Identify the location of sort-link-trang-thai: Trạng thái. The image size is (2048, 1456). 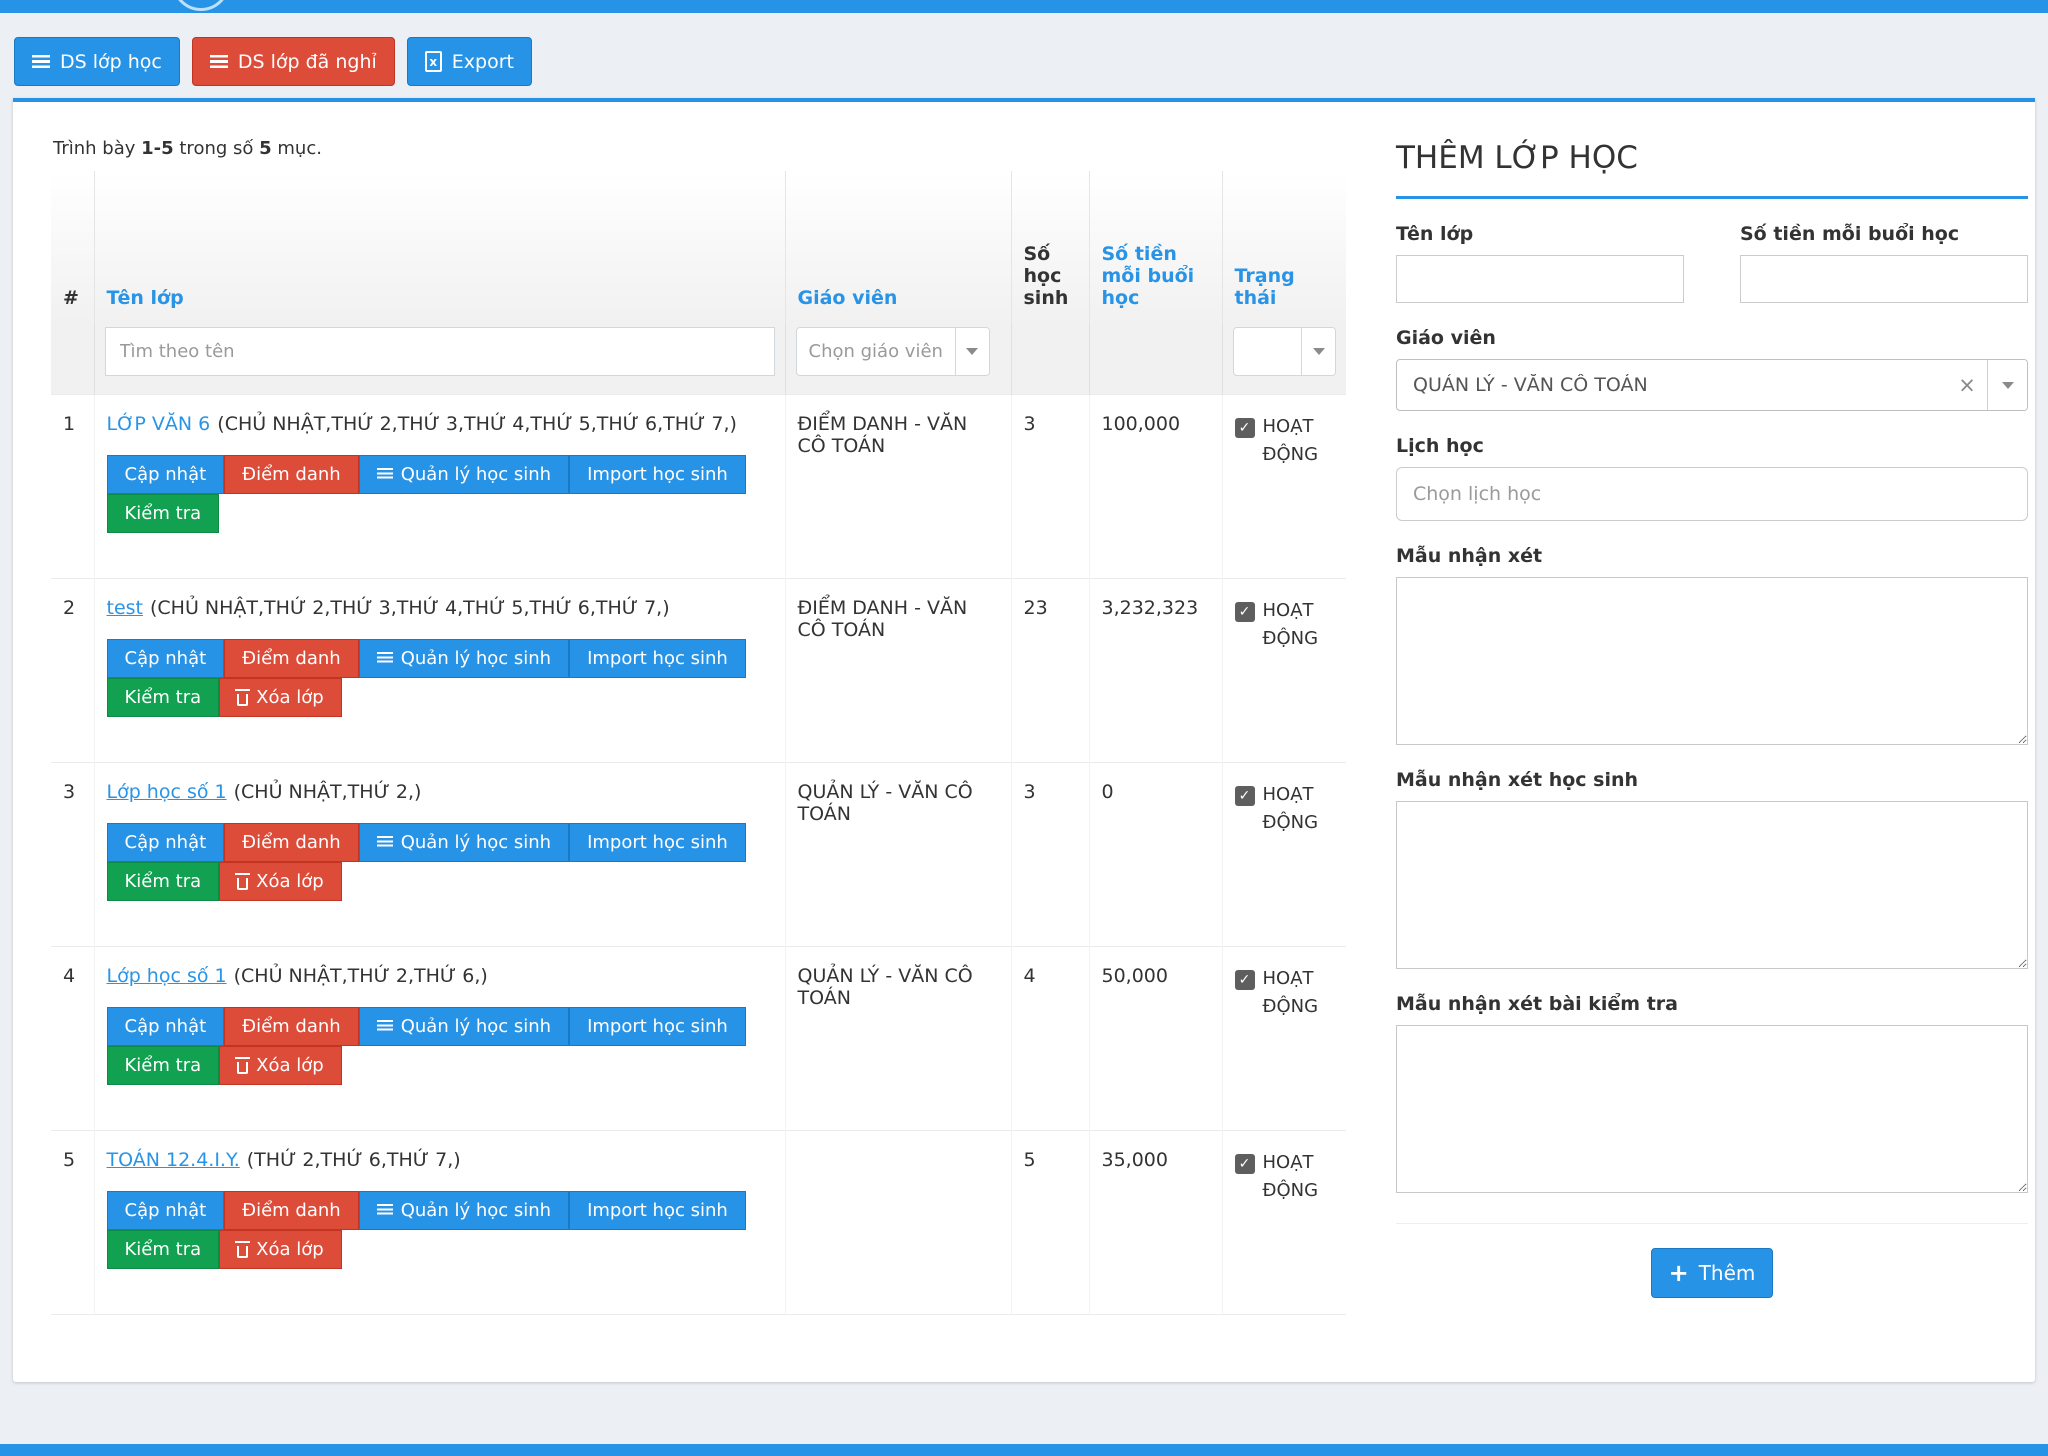
(1264, 287).